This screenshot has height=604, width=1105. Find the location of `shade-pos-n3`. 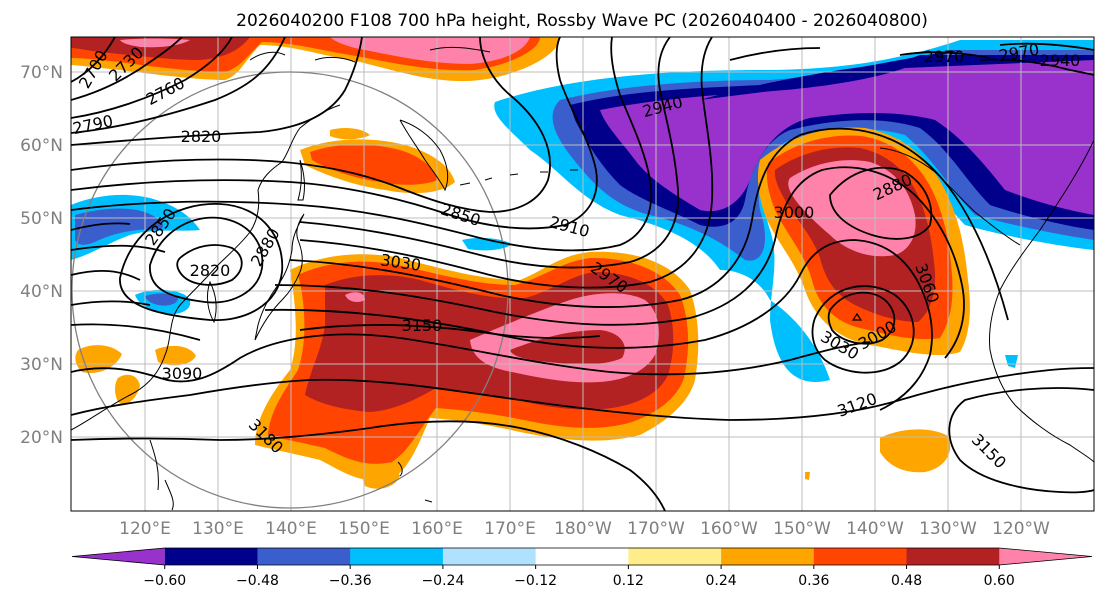

shade-pos-n3 is located at coordinates (160, 48).